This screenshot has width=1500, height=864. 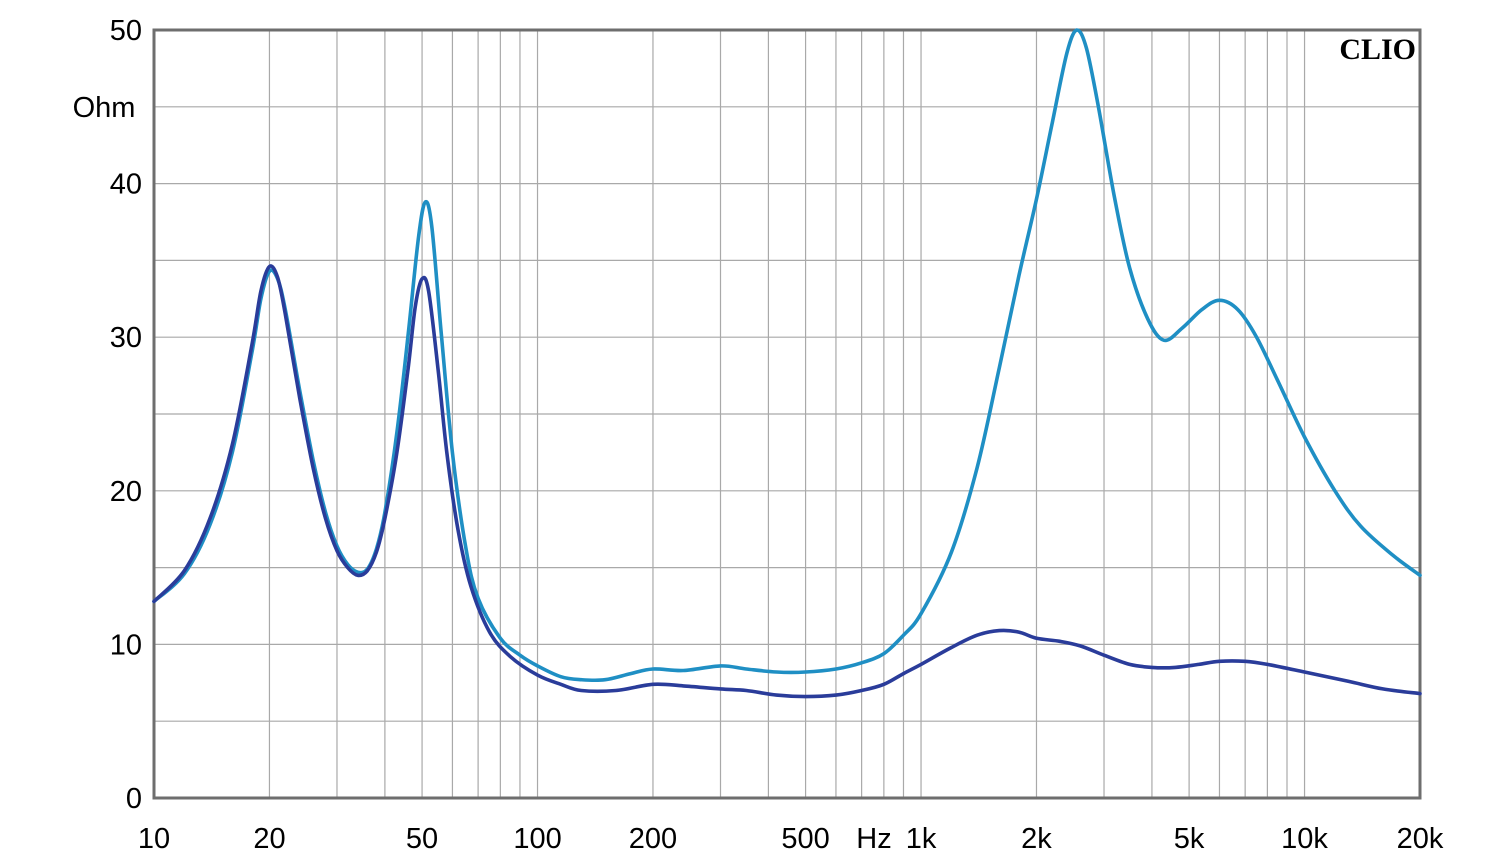 I want to click on x-tick-labels: 10 20 50 100 200 500 1k 2k 5k 10k 20k, so click(x=791, y=839).